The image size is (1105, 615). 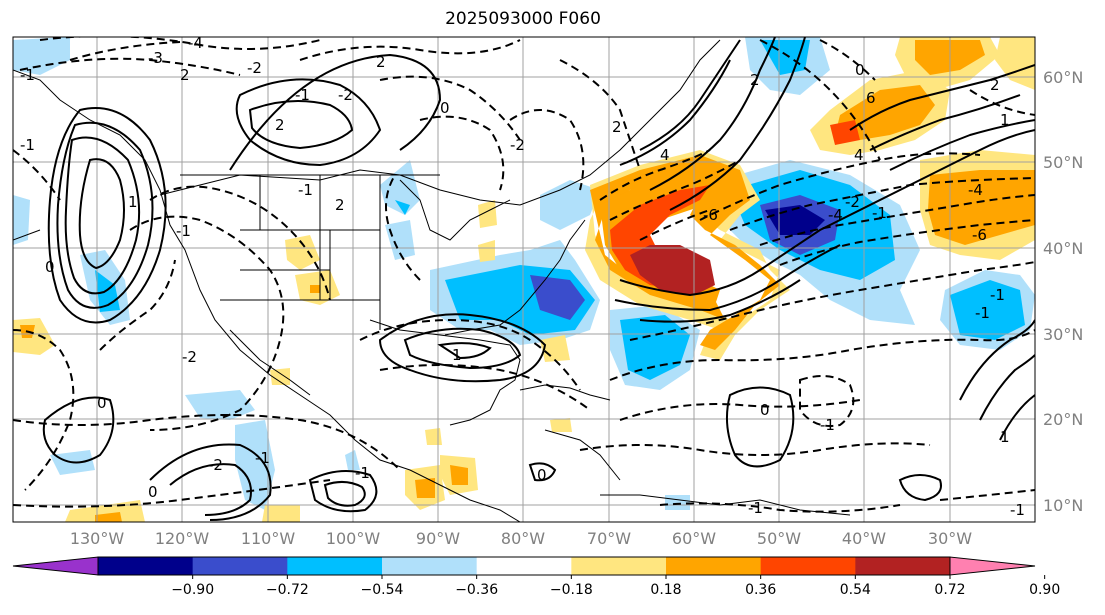 What do you see at coordinates (571, 590) in the screenshot?
I see `colorbar-tick-label: −0.18` at bounding box center [571, 590].